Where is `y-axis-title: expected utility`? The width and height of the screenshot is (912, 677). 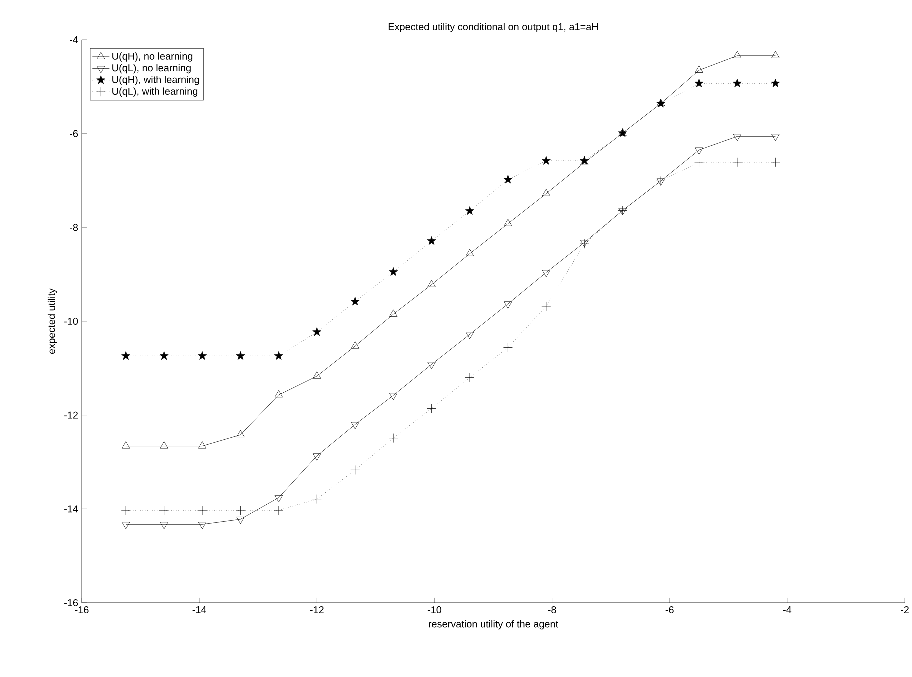
y-axis-title: expected utility is located at coordinates (53, 321).